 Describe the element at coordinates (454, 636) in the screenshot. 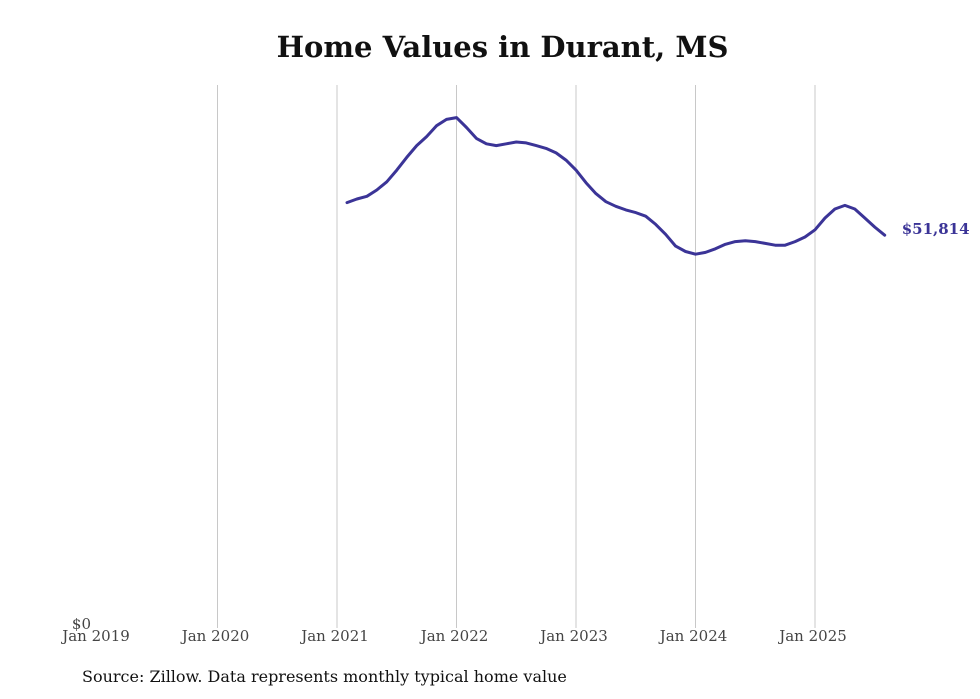

I see `x-tick-label: Jan 2022` at that location.